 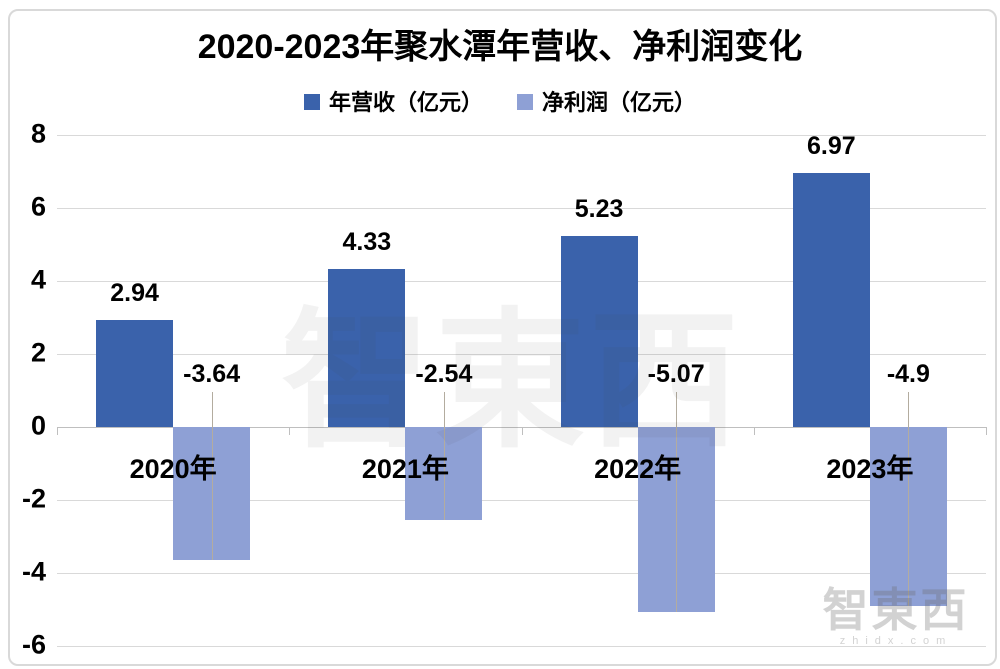 What do you see at coordinates (870, 469) in the screenshot?
I see `category-label-2023年: 2023年` at bounding box center [870, 469].